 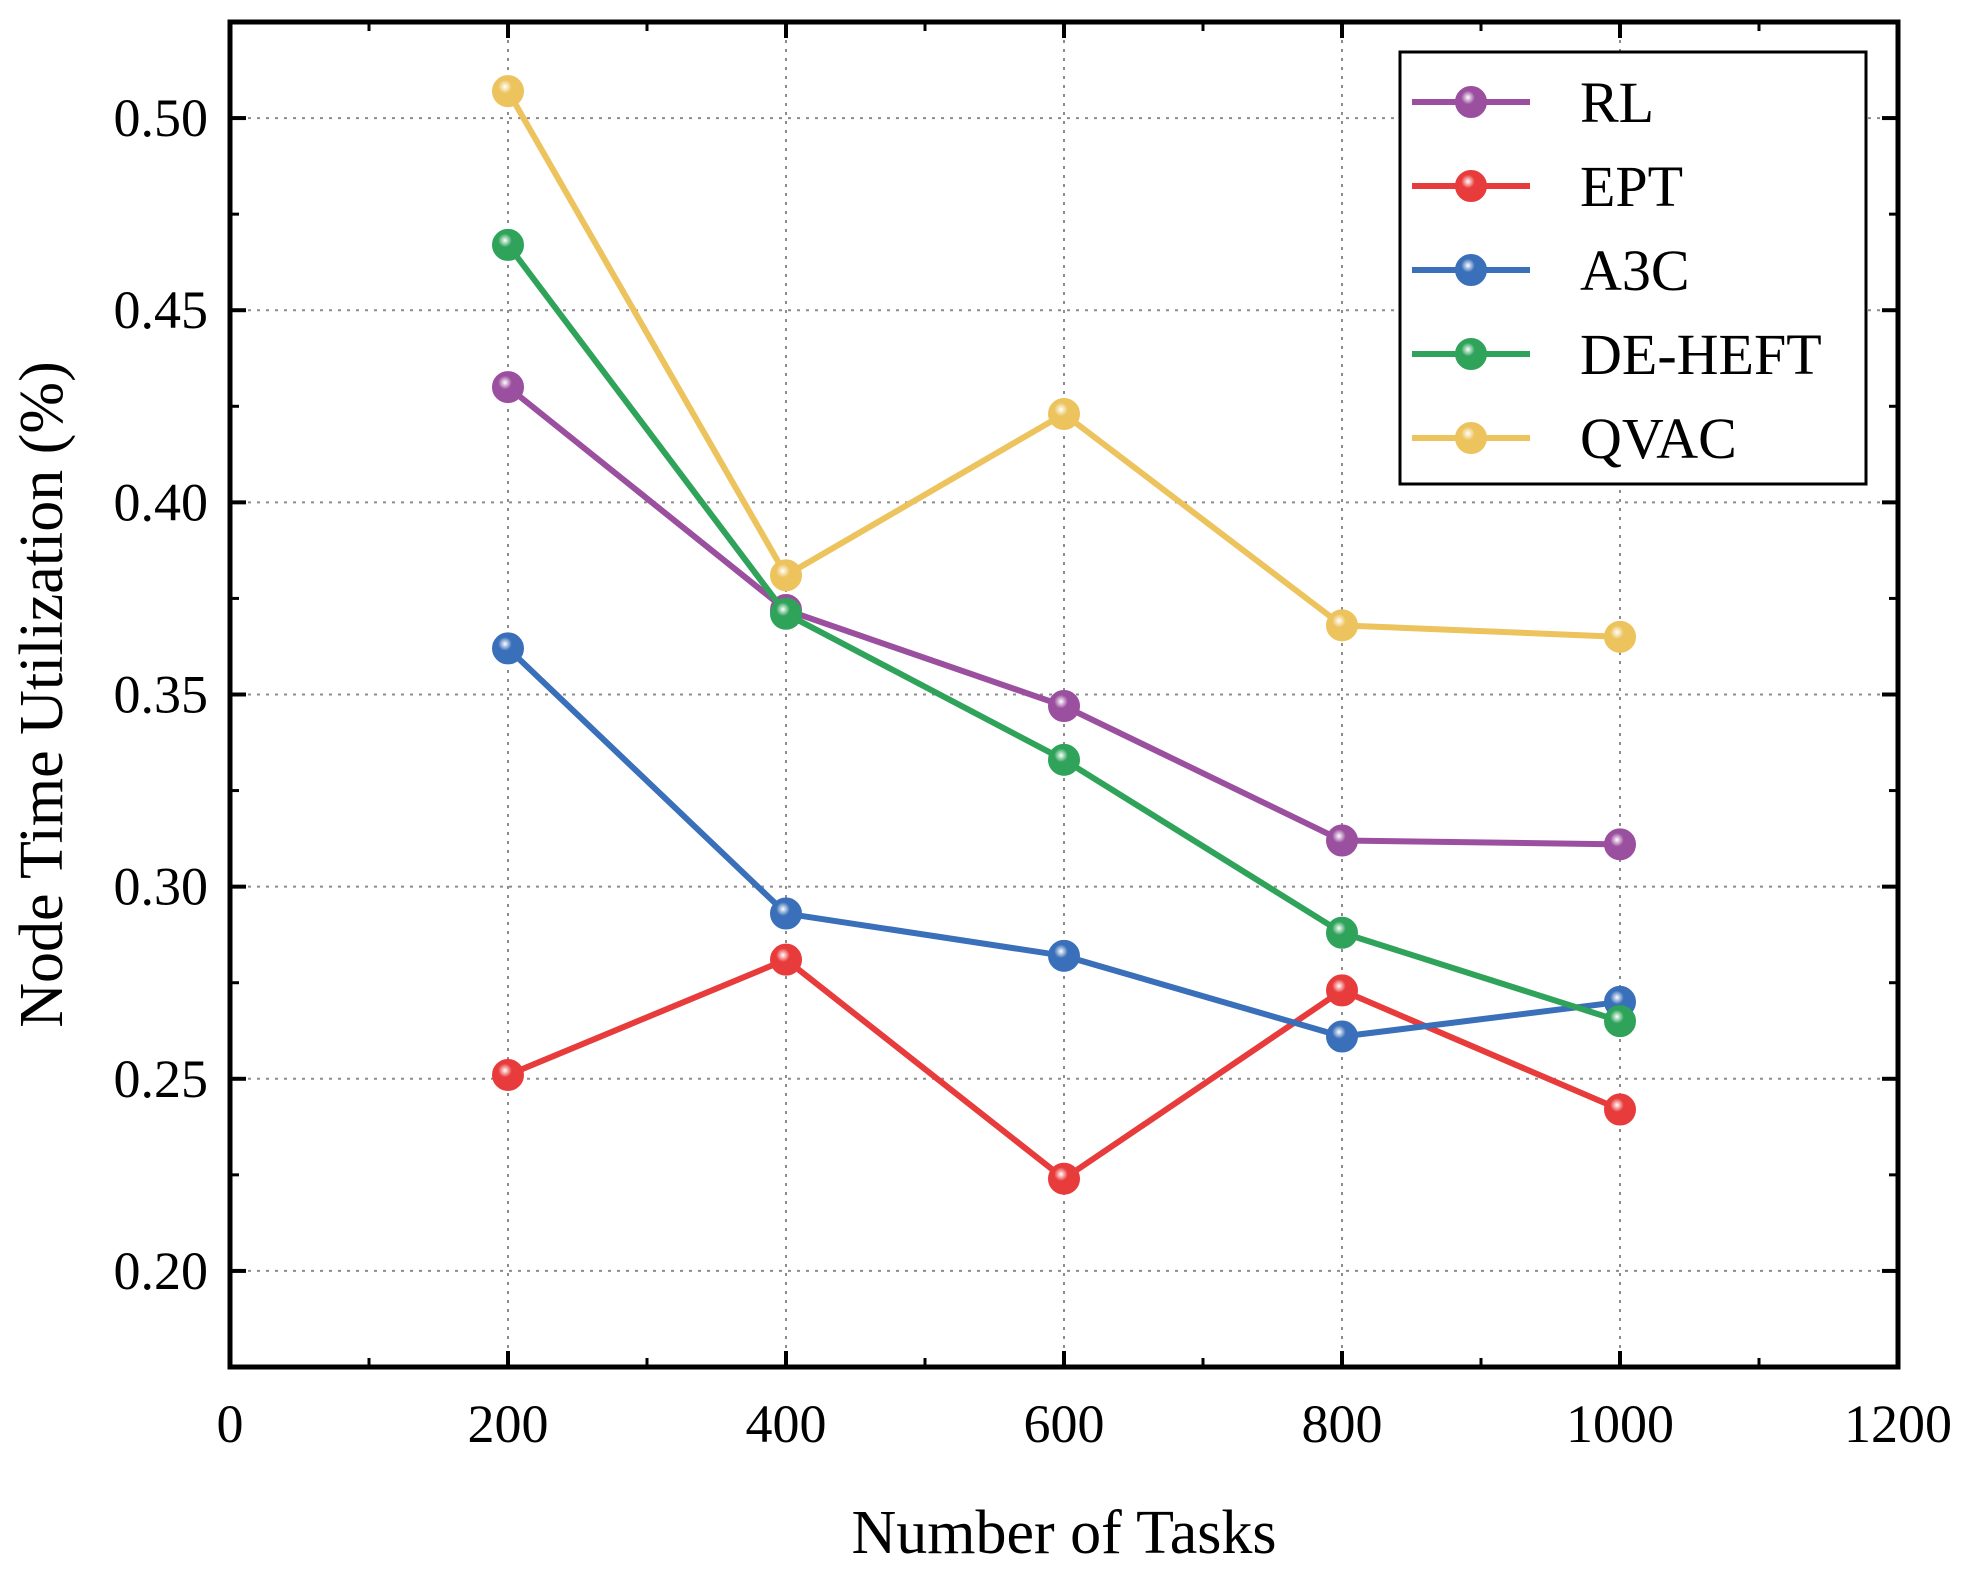 What do you see at coordinates (1063, 1533) in the screenshot?
I see `x-axis-title: Number of Tasks` at bounding box center [1063, 1533].